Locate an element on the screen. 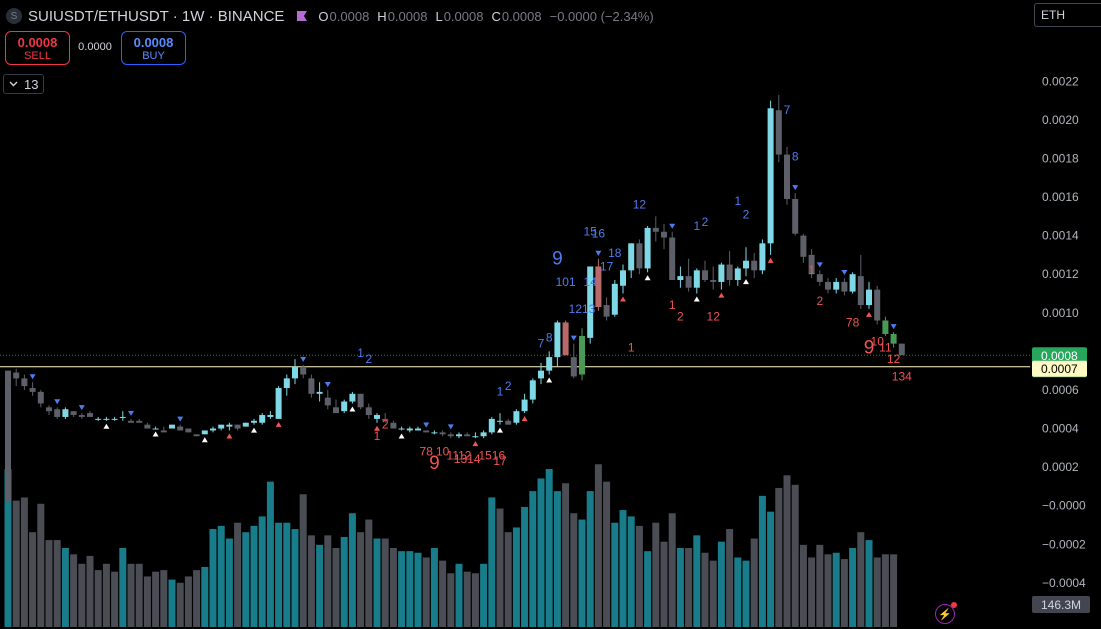  sell-price: 0.0008 is located at coordinates (37, 42).